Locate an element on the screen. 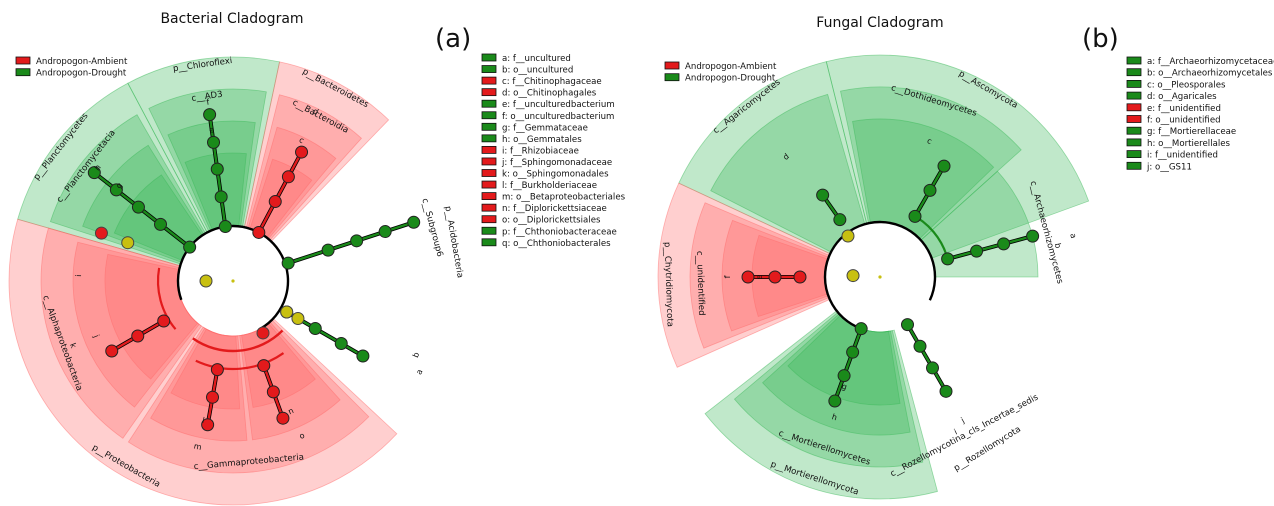 This screenshot has height=506, width=1274. chain-acidobacteria is located at coordinates (351, 242).